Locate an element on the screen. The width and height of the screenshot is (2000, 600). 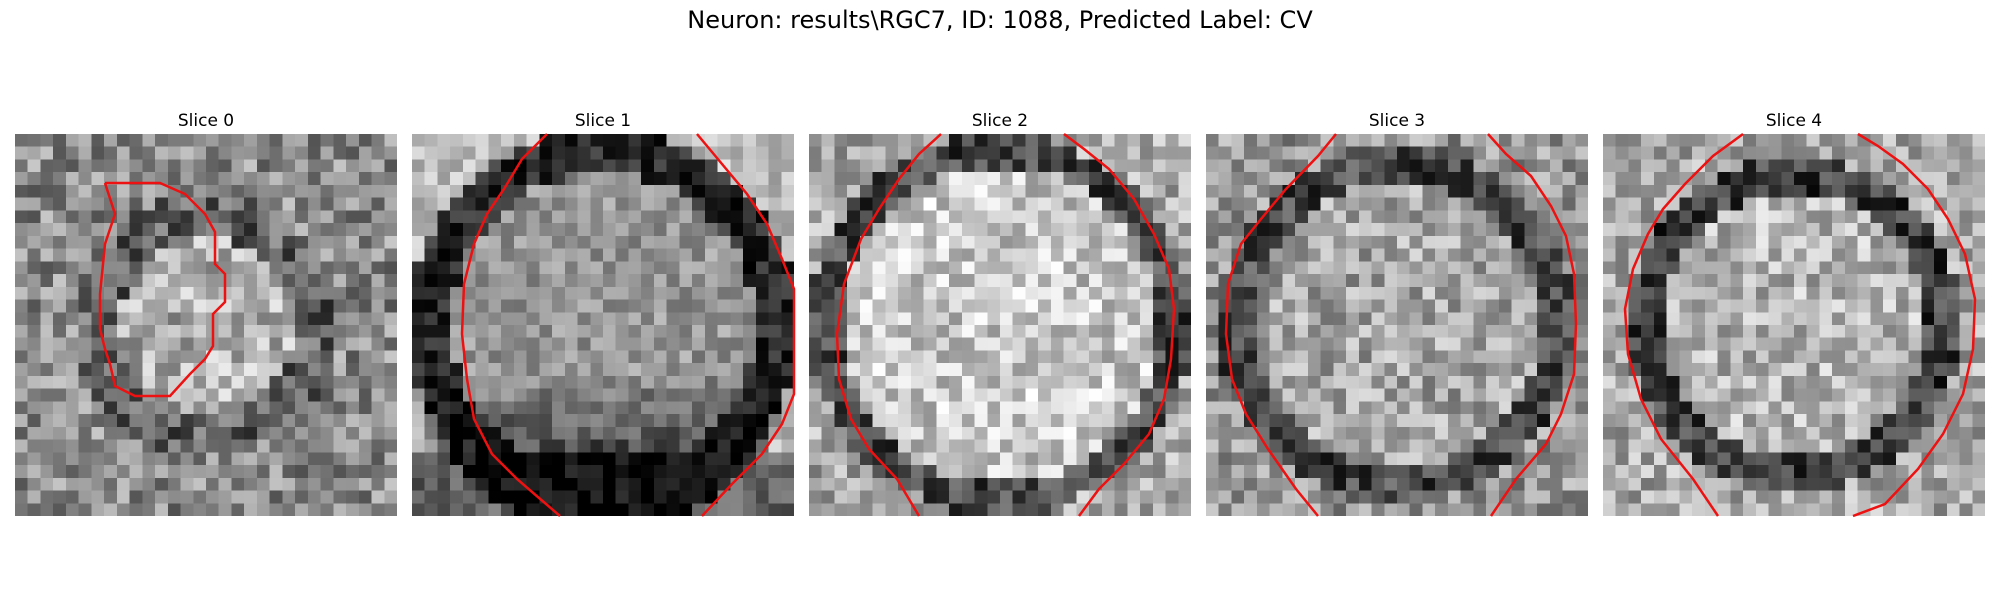
slice-panel-4: Slice 4 is located at coordinates (1794, 314).